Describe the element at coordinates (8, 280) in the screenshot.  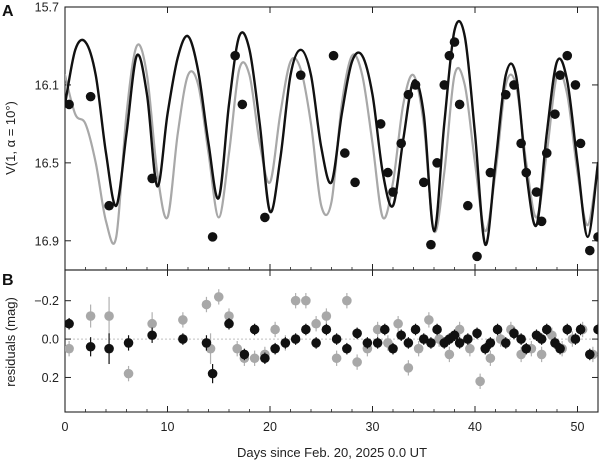
I see `panel-b-letter: B` at that location.